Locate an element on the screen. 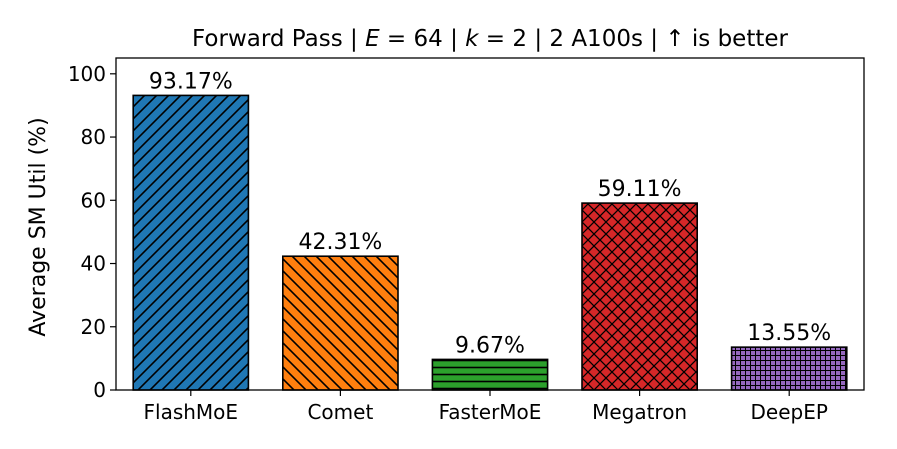  bar-hatch-comet is located at coordinates (340, 323).